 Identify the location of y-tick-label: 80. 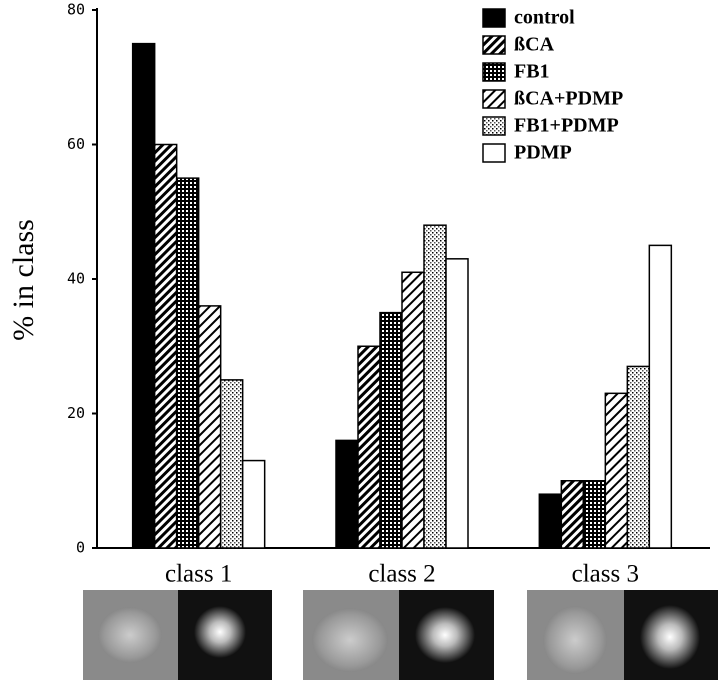
(76, 10).